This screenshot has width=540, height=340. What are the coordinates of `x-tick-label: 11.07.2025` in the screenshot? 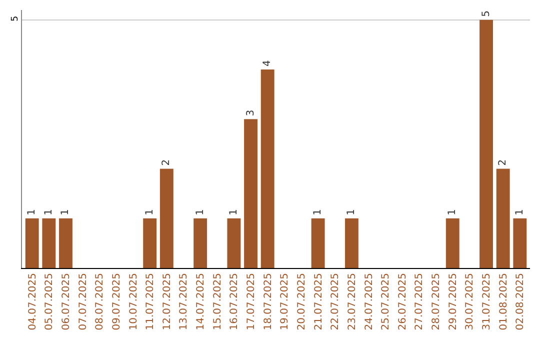 It's located at (150, 301).